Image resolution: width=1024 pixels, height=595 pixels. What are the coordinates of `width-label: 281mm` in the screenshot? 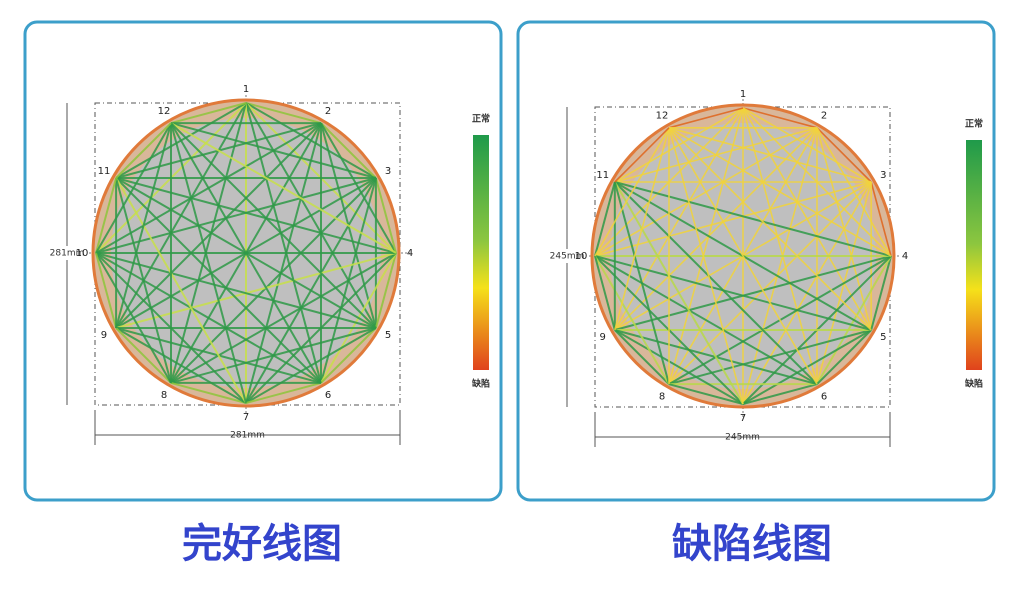 It's located at (247, 436).